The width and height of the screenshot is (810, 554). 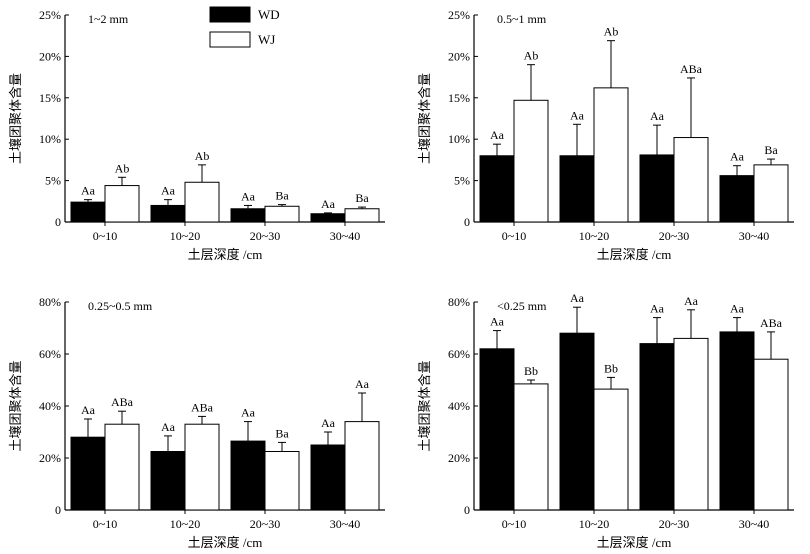 What do you see at coordinates (244, 27) in the screenshot?
I see `legend: WD WJ` at bounding box center [244, 27].